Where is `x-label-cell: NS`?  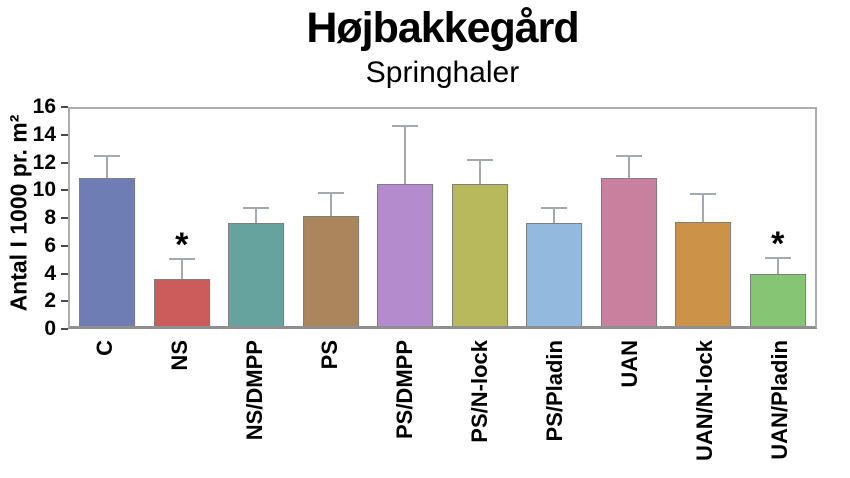 x-label-cell: NS is located at coordinates (180, 406).